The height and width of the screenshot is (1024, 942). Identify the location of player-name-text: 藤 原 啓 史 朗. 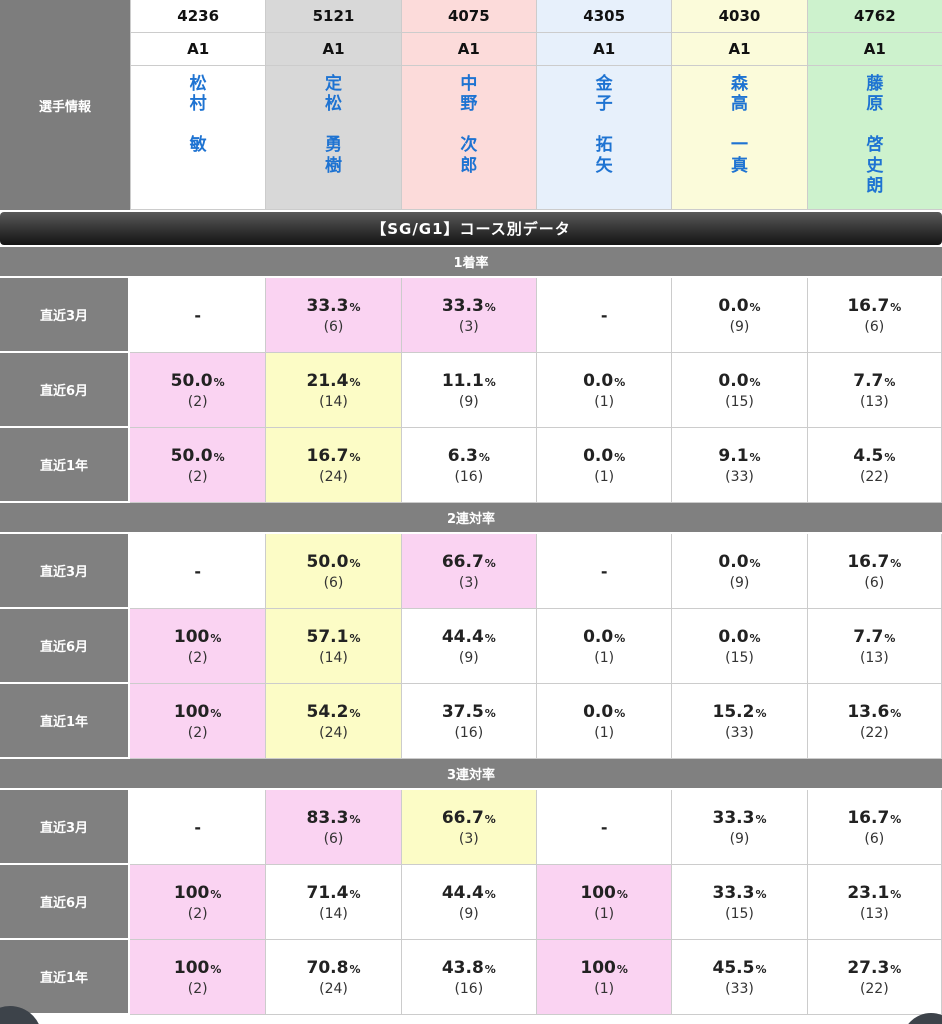
(875, 135).